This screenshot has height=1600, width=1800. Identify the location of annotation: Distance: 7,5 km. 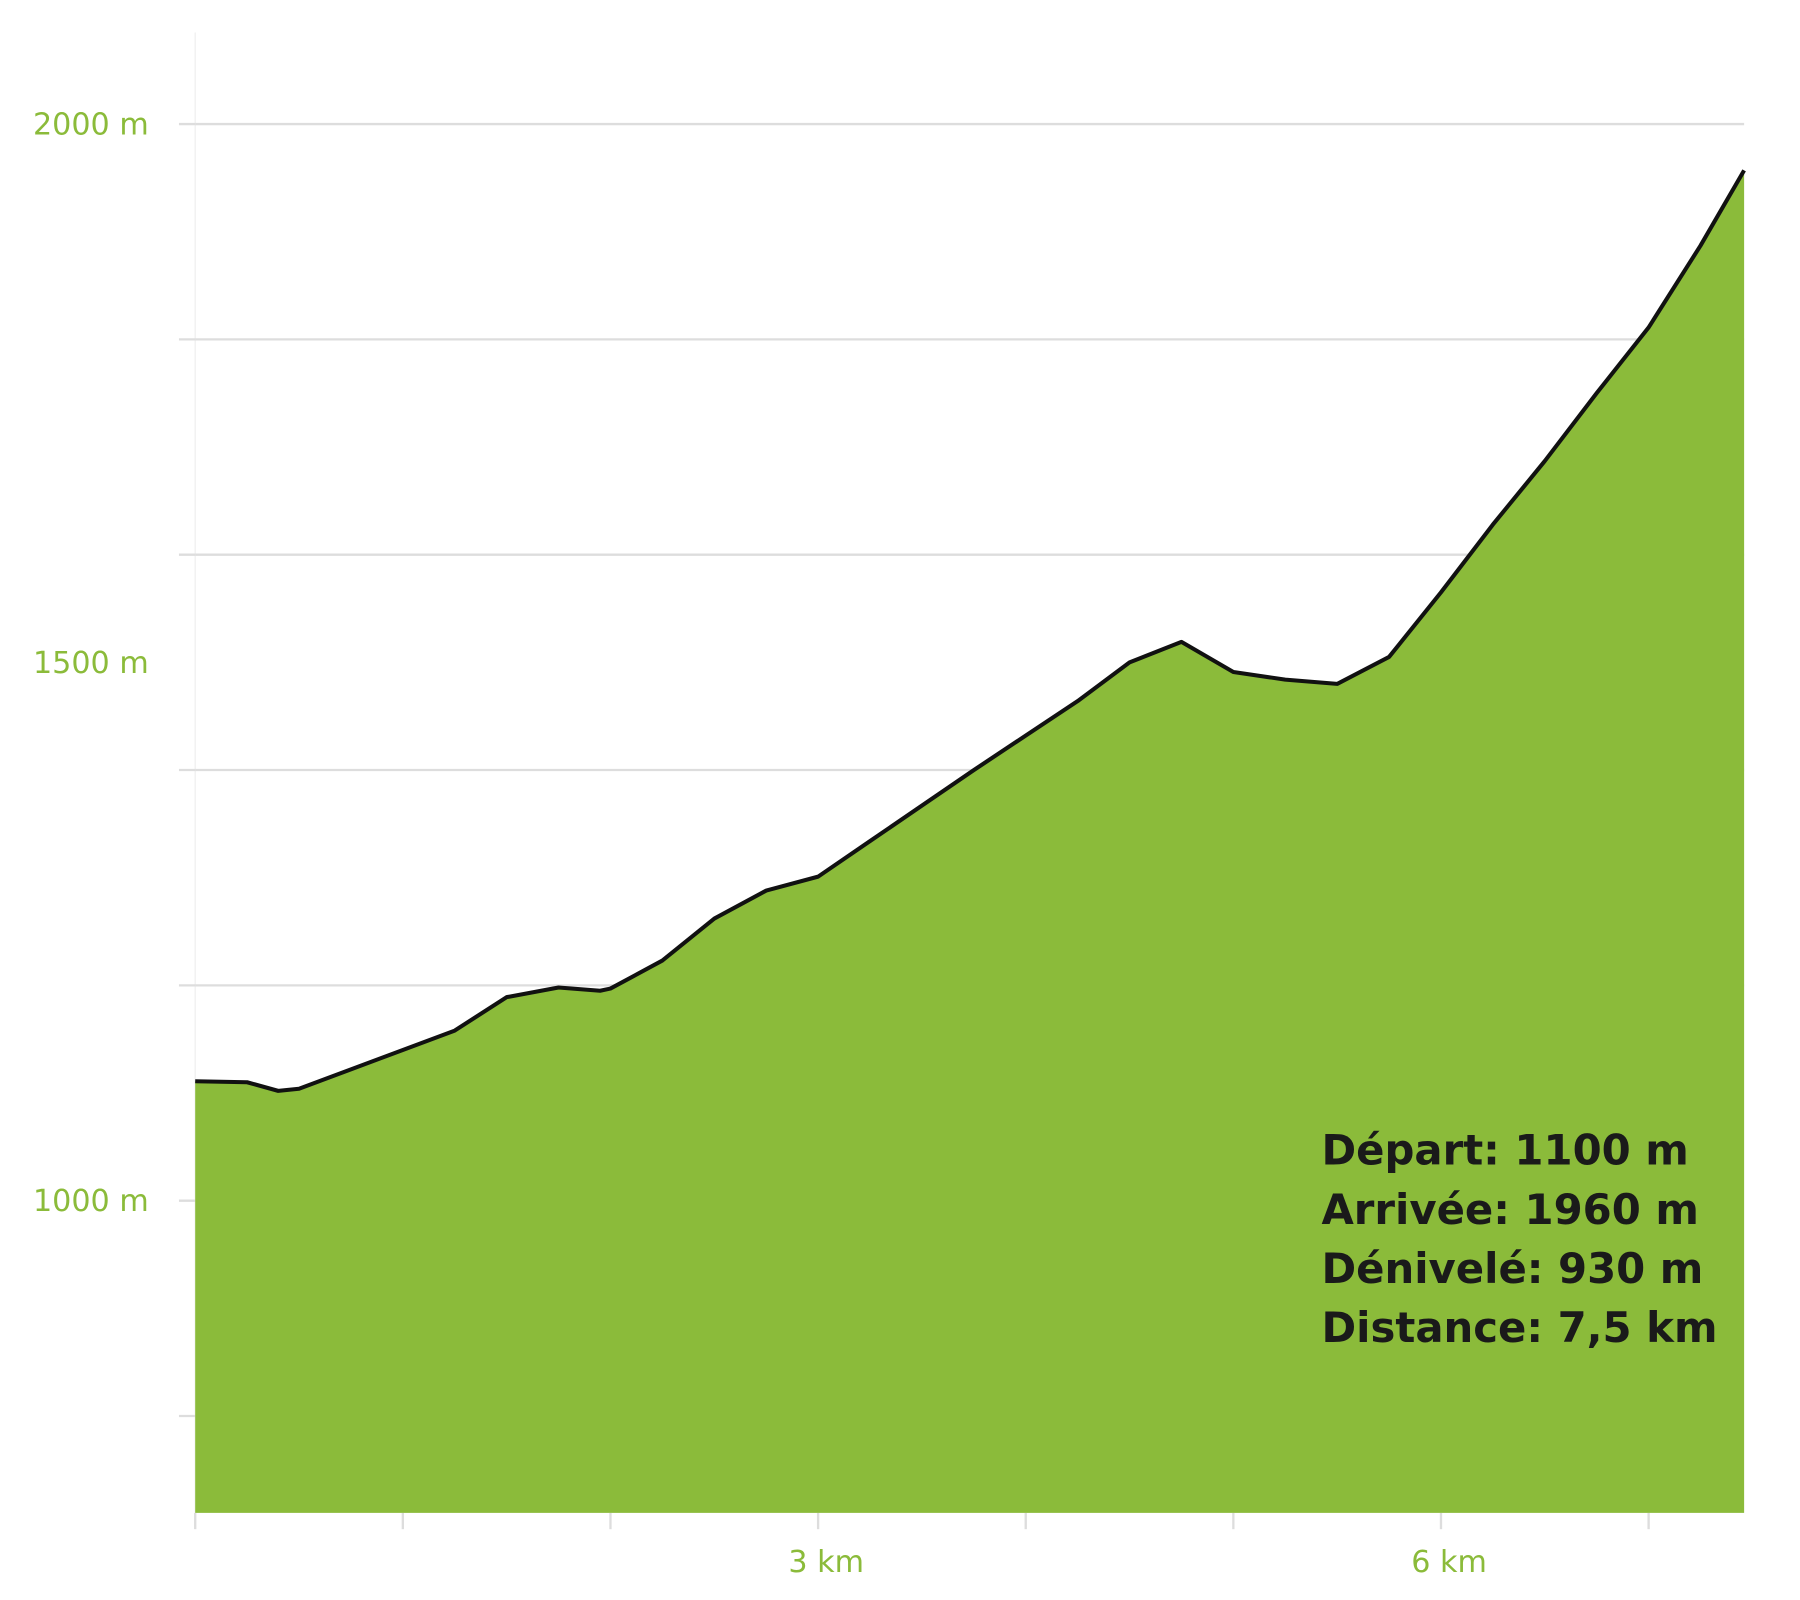
(1519, 1327).